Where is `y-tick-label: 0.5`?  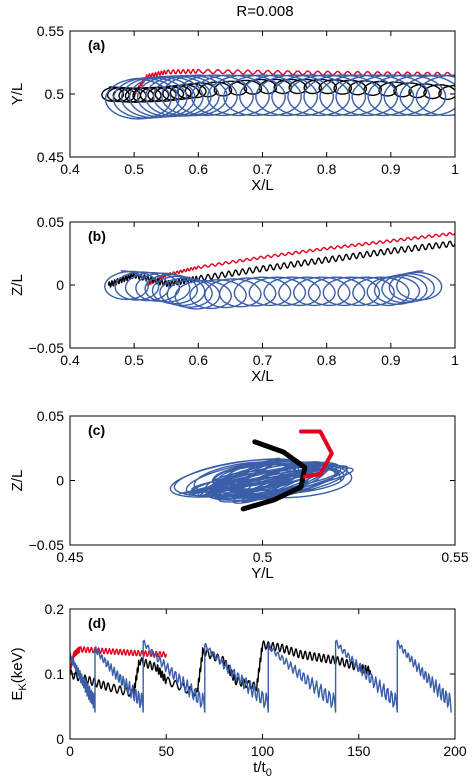
y-tick-label: 0.5 is located at coordinates (55, 94).